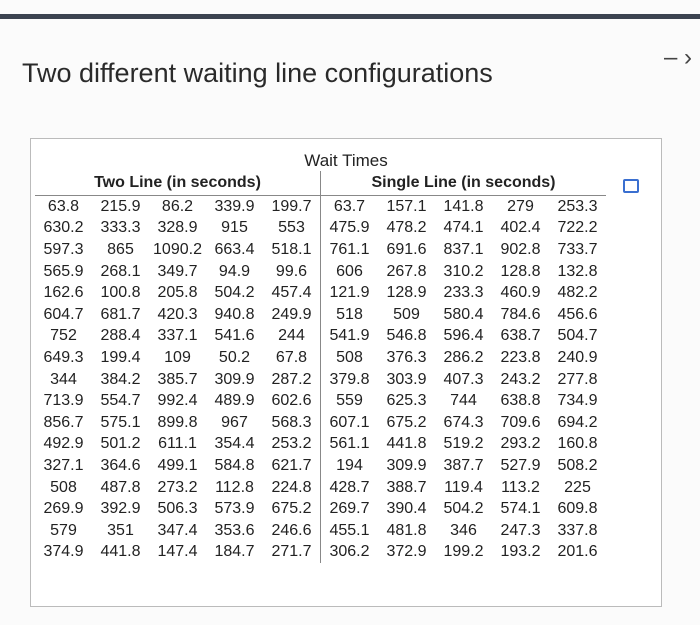 Image resolution: width=700 pixels, height=625 pixels. Describe the element at coordinates (631, 186) in the screenshot. I see `copy-icon` at that location.